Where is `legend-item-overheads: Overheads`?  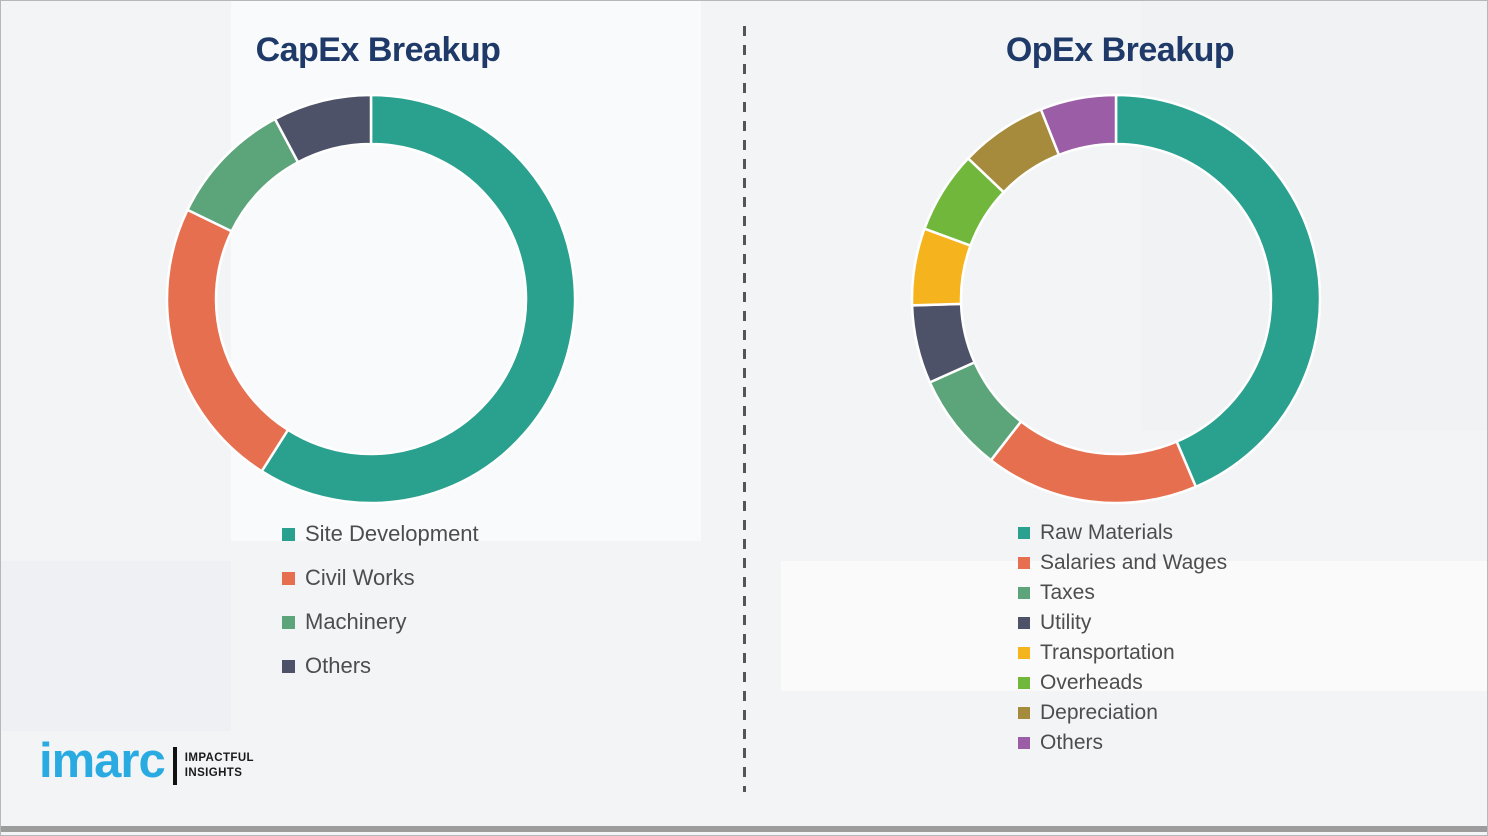 legend-item-overheads: Overheads is located at coordinates (1122, 683).